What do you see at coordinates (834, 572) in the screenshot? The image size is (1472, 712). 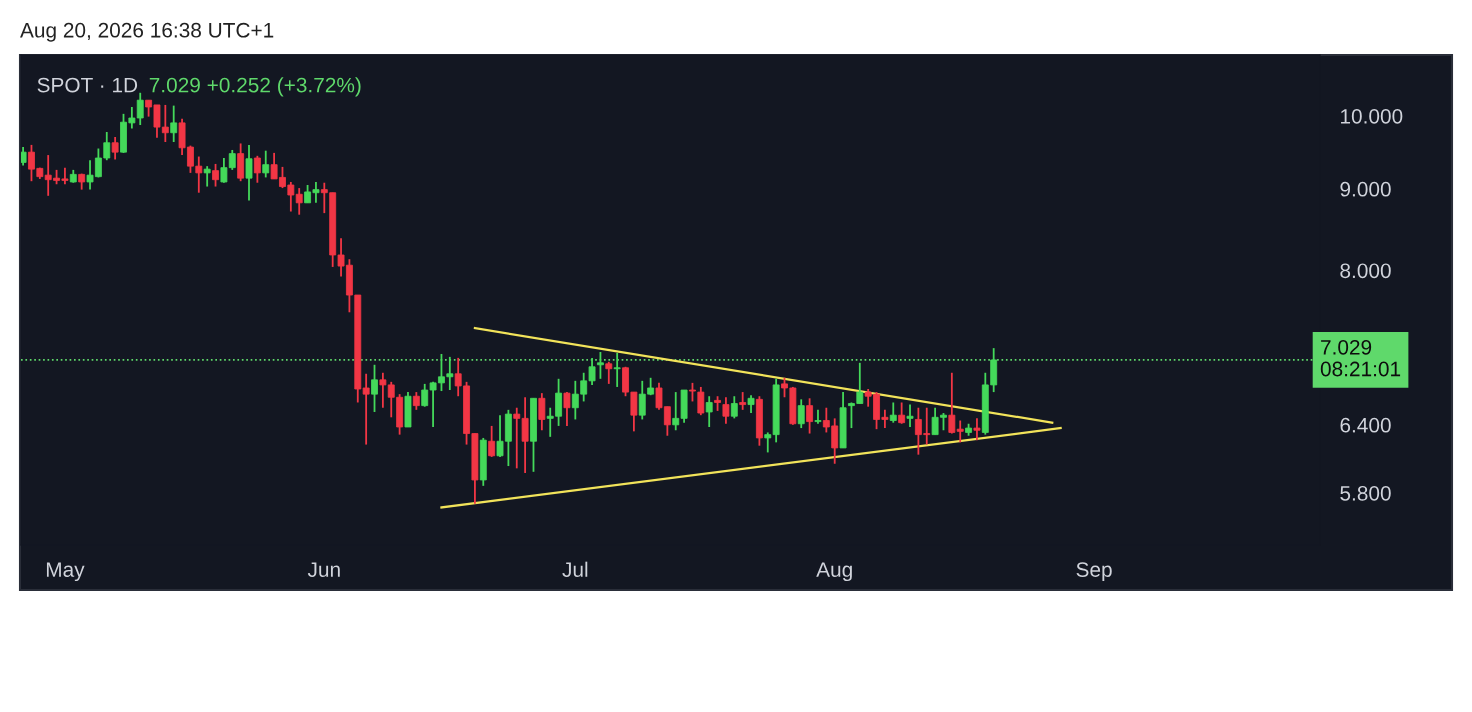 I see `x-tick-label: Aug` at bounding box center [834, 572].